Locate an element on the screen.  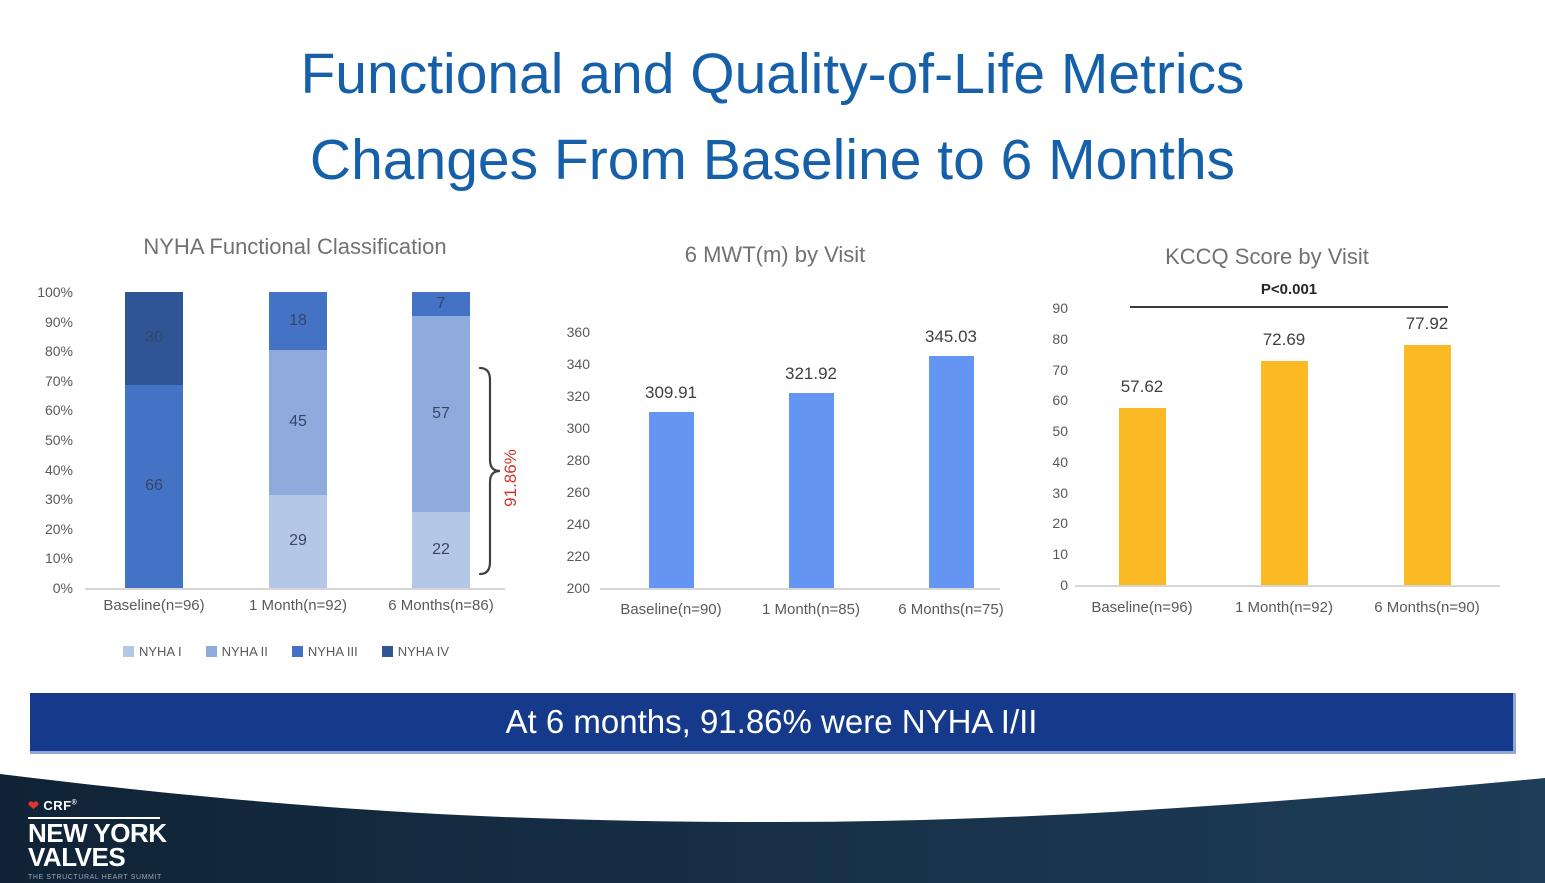
y-tick: 50 is located at coordinates (1060, 431).